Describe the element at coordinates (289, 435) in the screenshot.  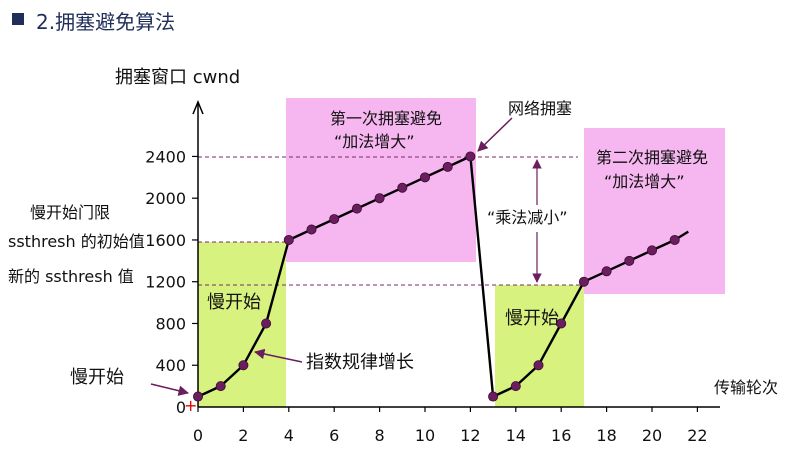
I see `x-tick-label: 4` at that location.